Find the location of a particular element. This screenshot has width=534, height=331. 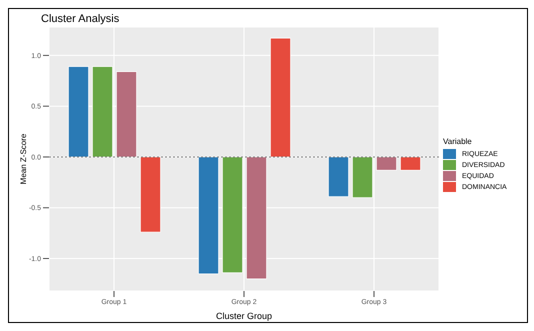

y-axis-title: Mean Z-Score is located at coordinates (23, 158).